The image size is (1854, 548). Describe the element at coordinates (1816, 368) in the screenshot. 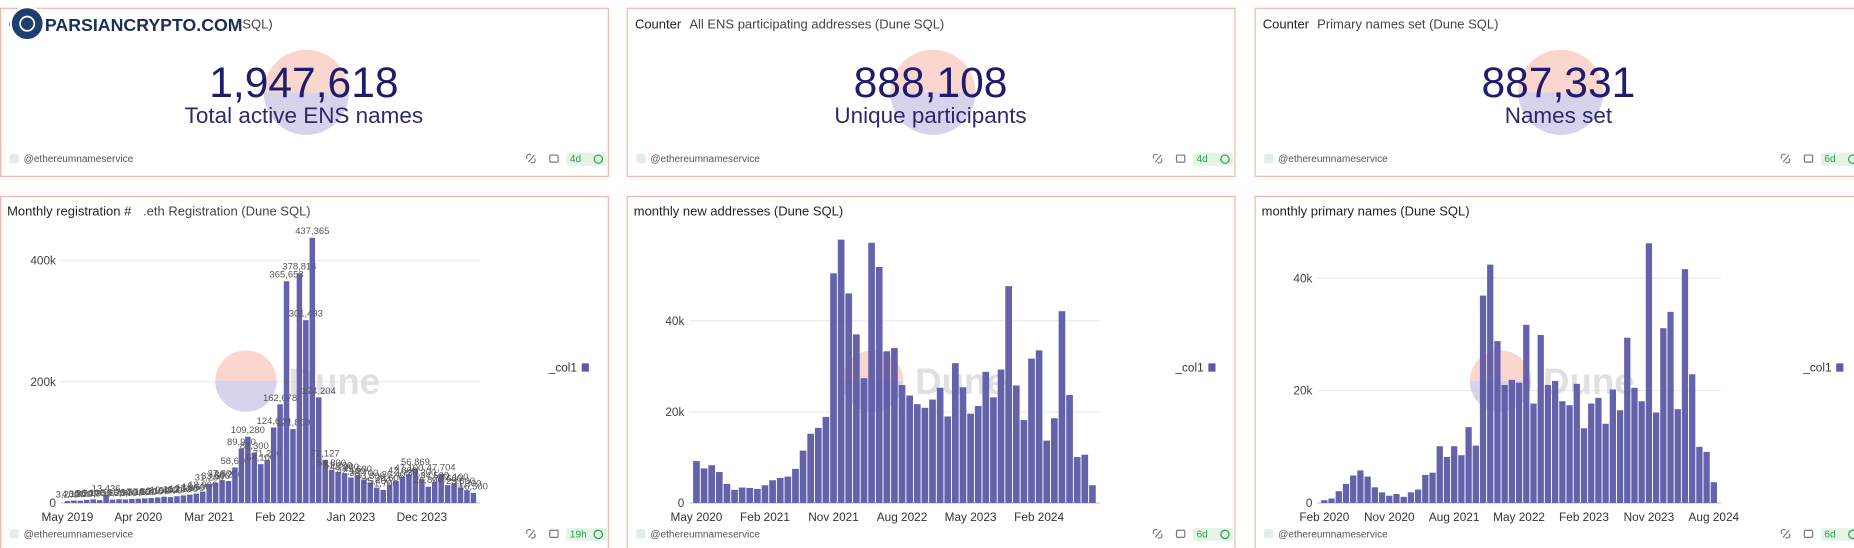

I see `legend-label: _col1` at that location.